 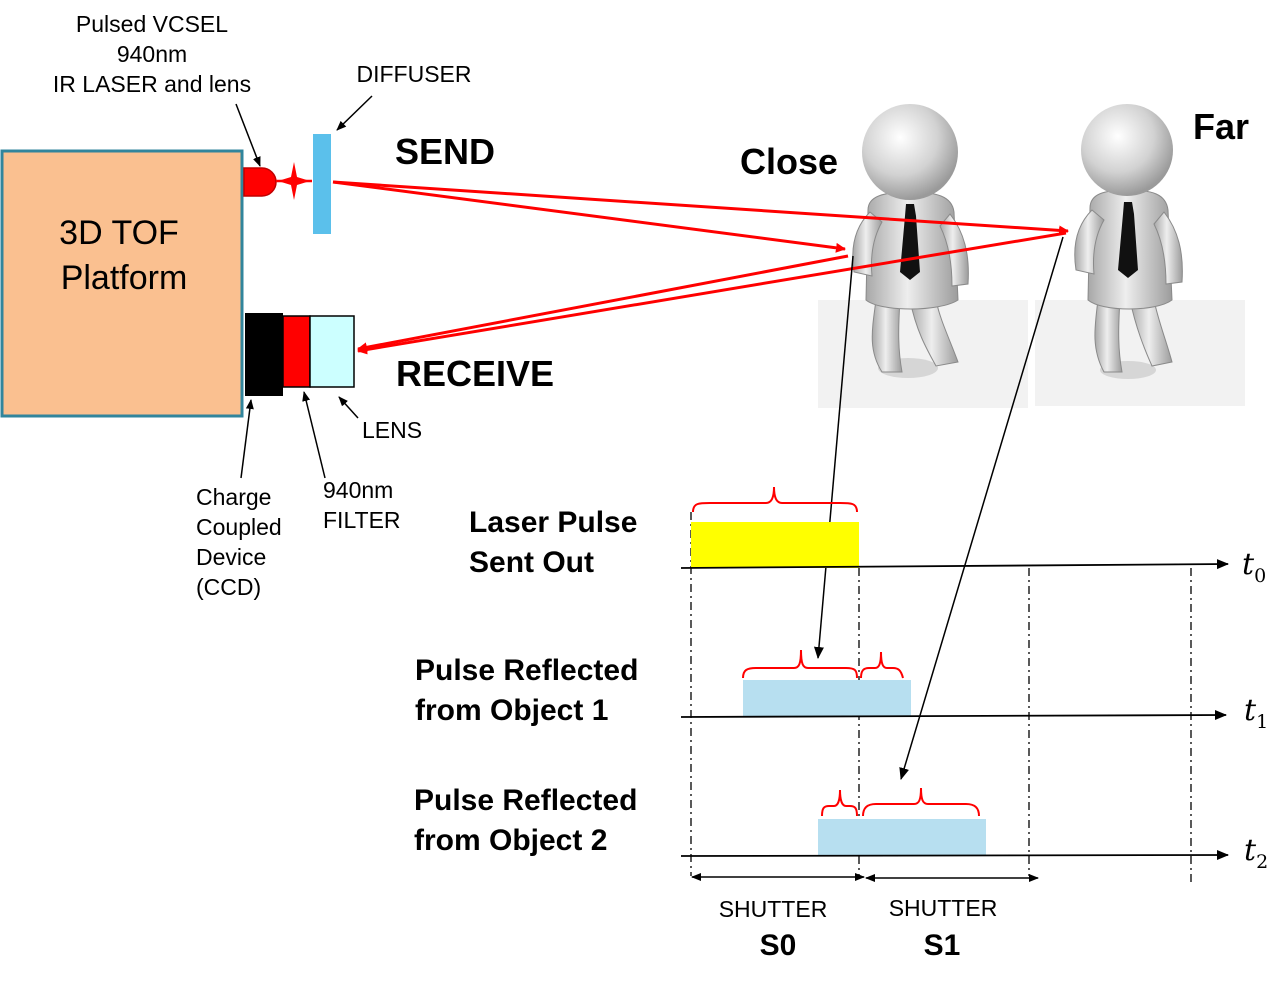 I want to click on send-label: SEND, so click(x=445, y=151).